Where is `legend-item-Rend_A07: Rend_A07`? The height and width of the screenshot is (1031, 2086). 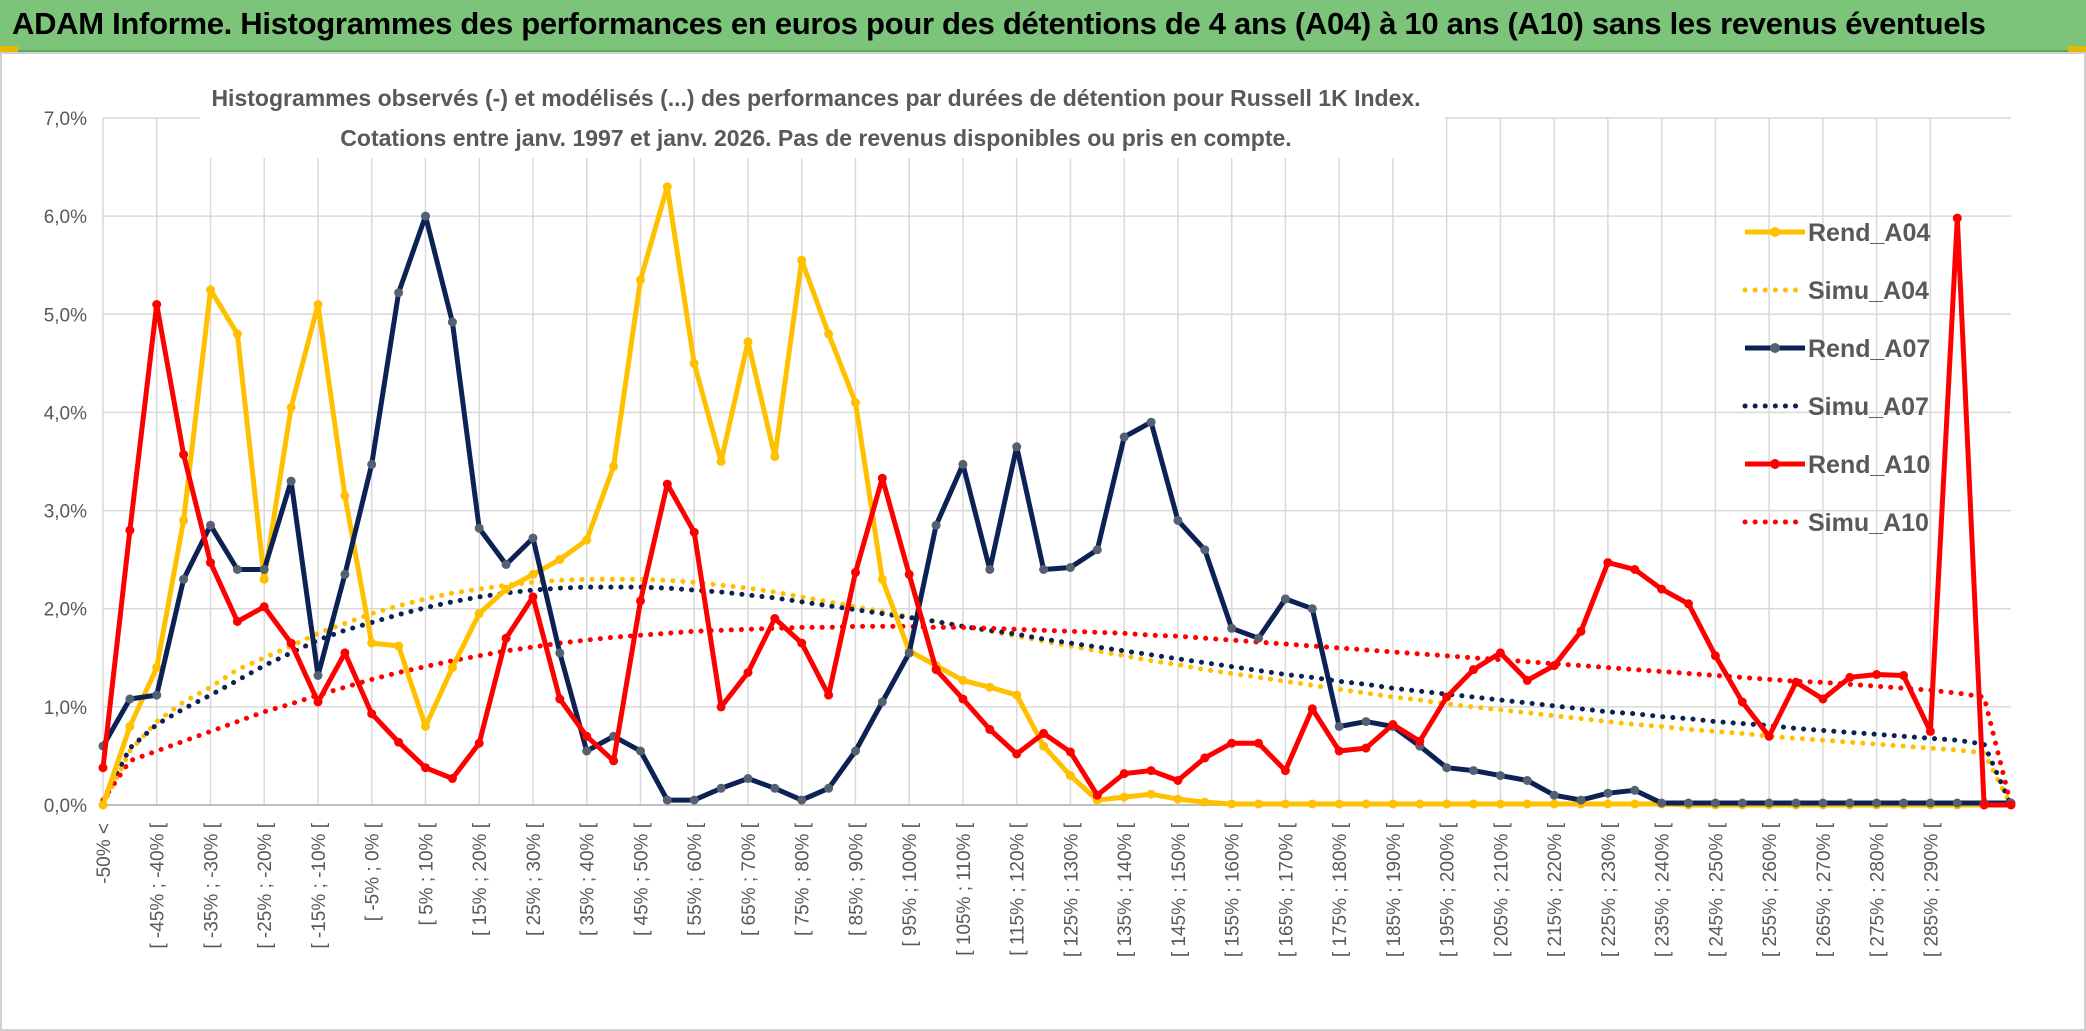
legend-item-Rend_A07: Rend_A07 is located at coordinates (1837, 349).